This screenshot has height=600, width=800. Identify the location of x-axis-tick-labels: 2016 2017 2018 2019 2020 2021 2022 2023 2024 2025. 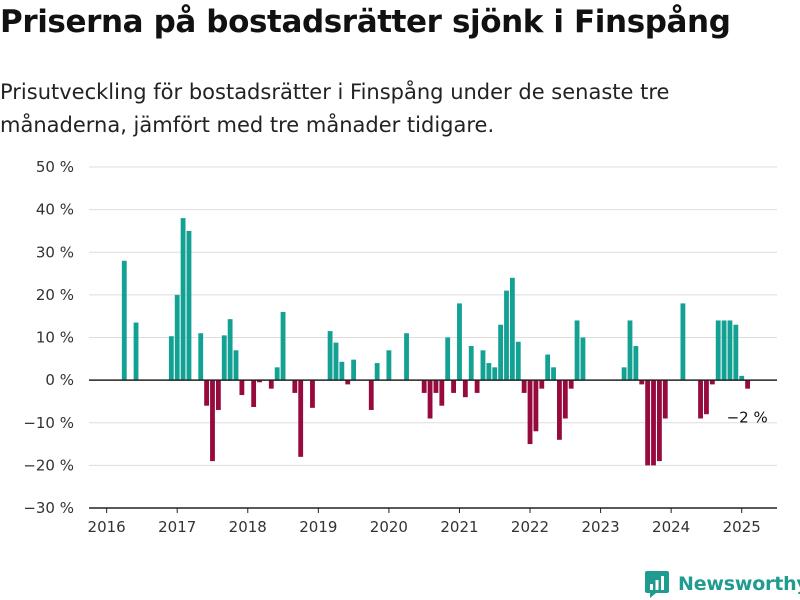
(424, 522).